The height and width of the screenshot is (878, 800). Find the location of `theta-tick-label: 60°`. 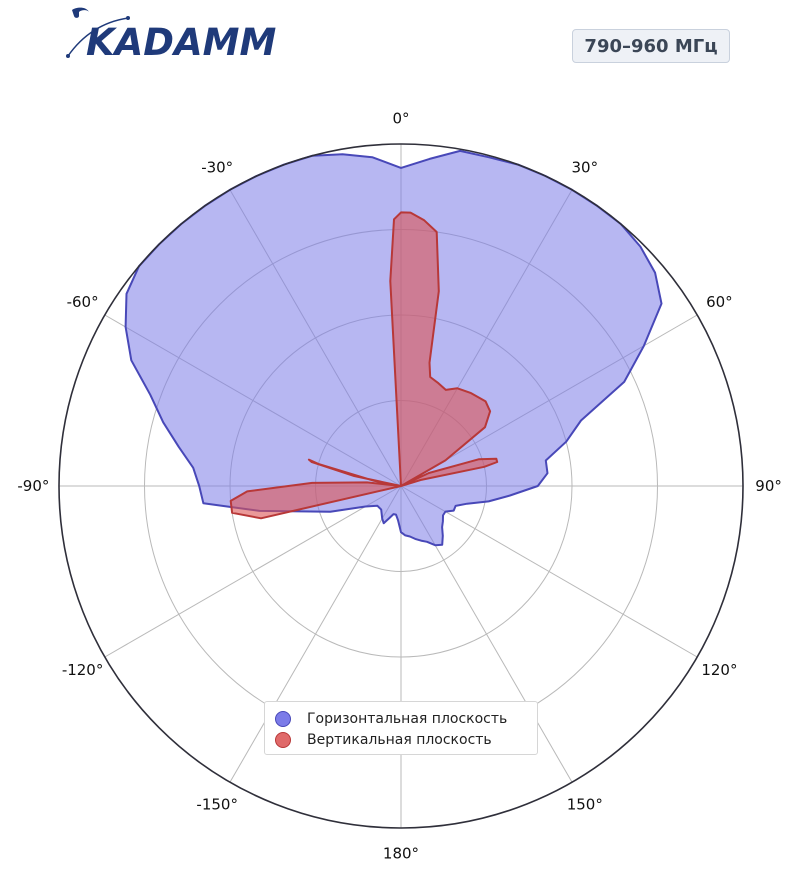

theta-tick-label: 60° is located at coordinates (719, 302).